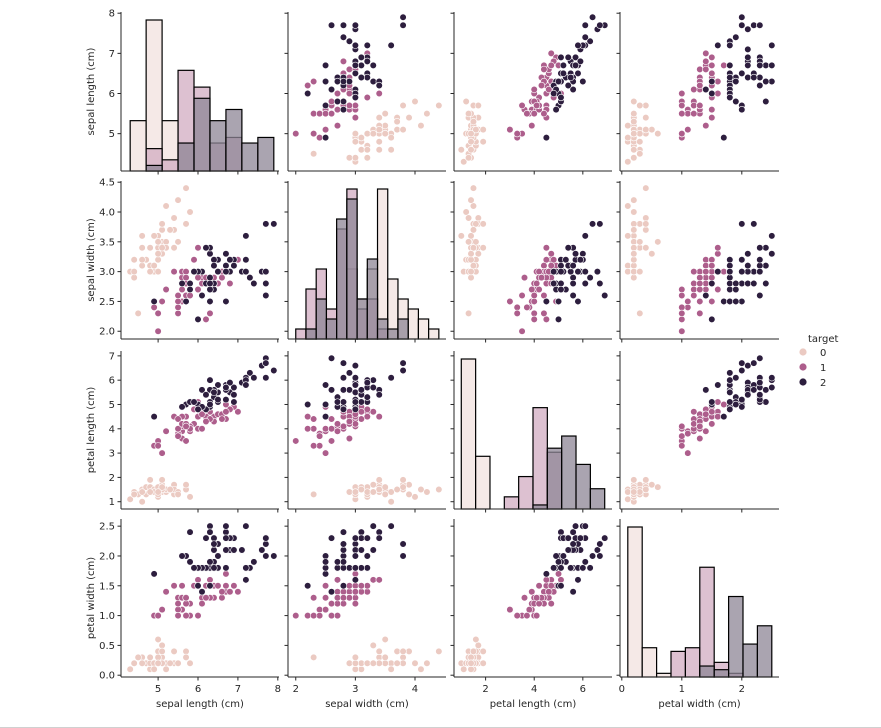  Describe the element at coordinates (200, 704) in the screenshot. I see `x-axis-label: sepal length (cm)` at that location.